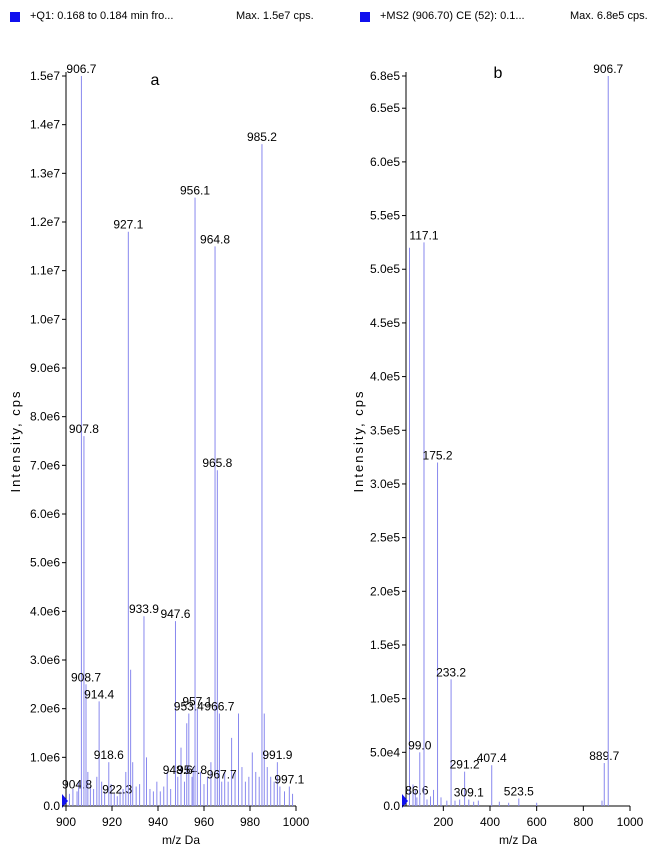  What do you see at coordinates (84, 429) in the screenshot?
I see `panel-a-peak-label-2: 907.8` at bounding box center [84, 429].